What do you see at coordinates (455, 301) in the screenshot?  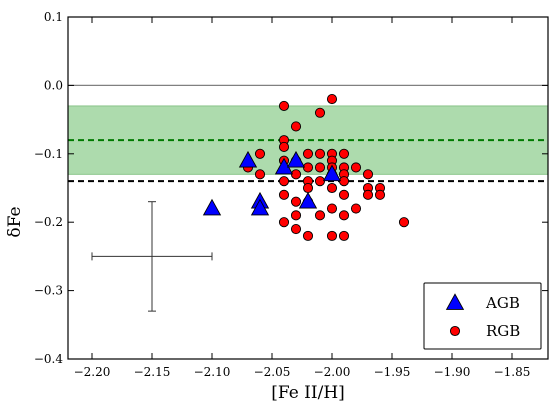 I see `legend-marker-agb` at bounding box center [455, 301].